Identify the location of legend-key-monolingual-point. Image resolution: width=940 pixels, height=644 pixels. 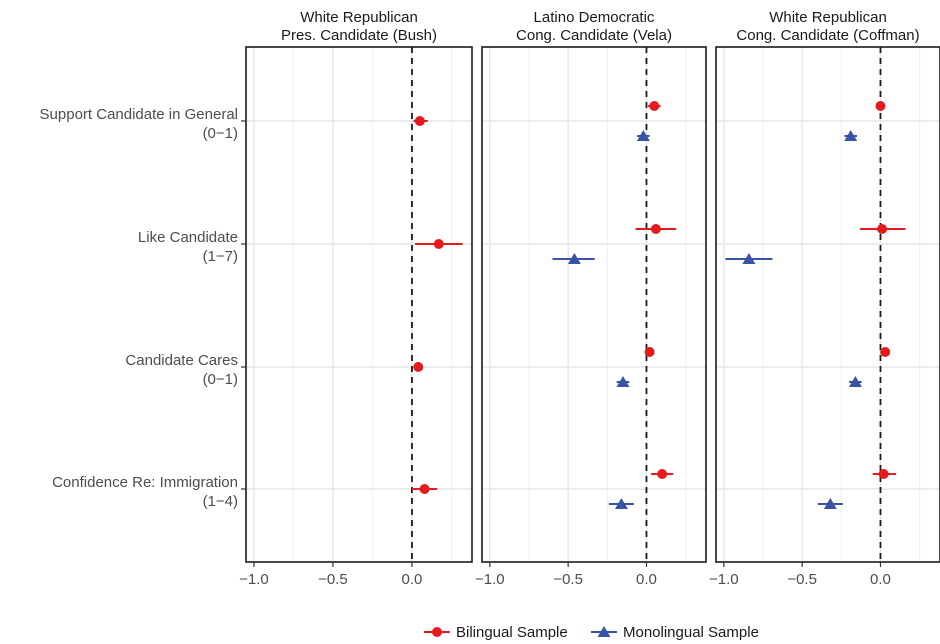
(604, 631).